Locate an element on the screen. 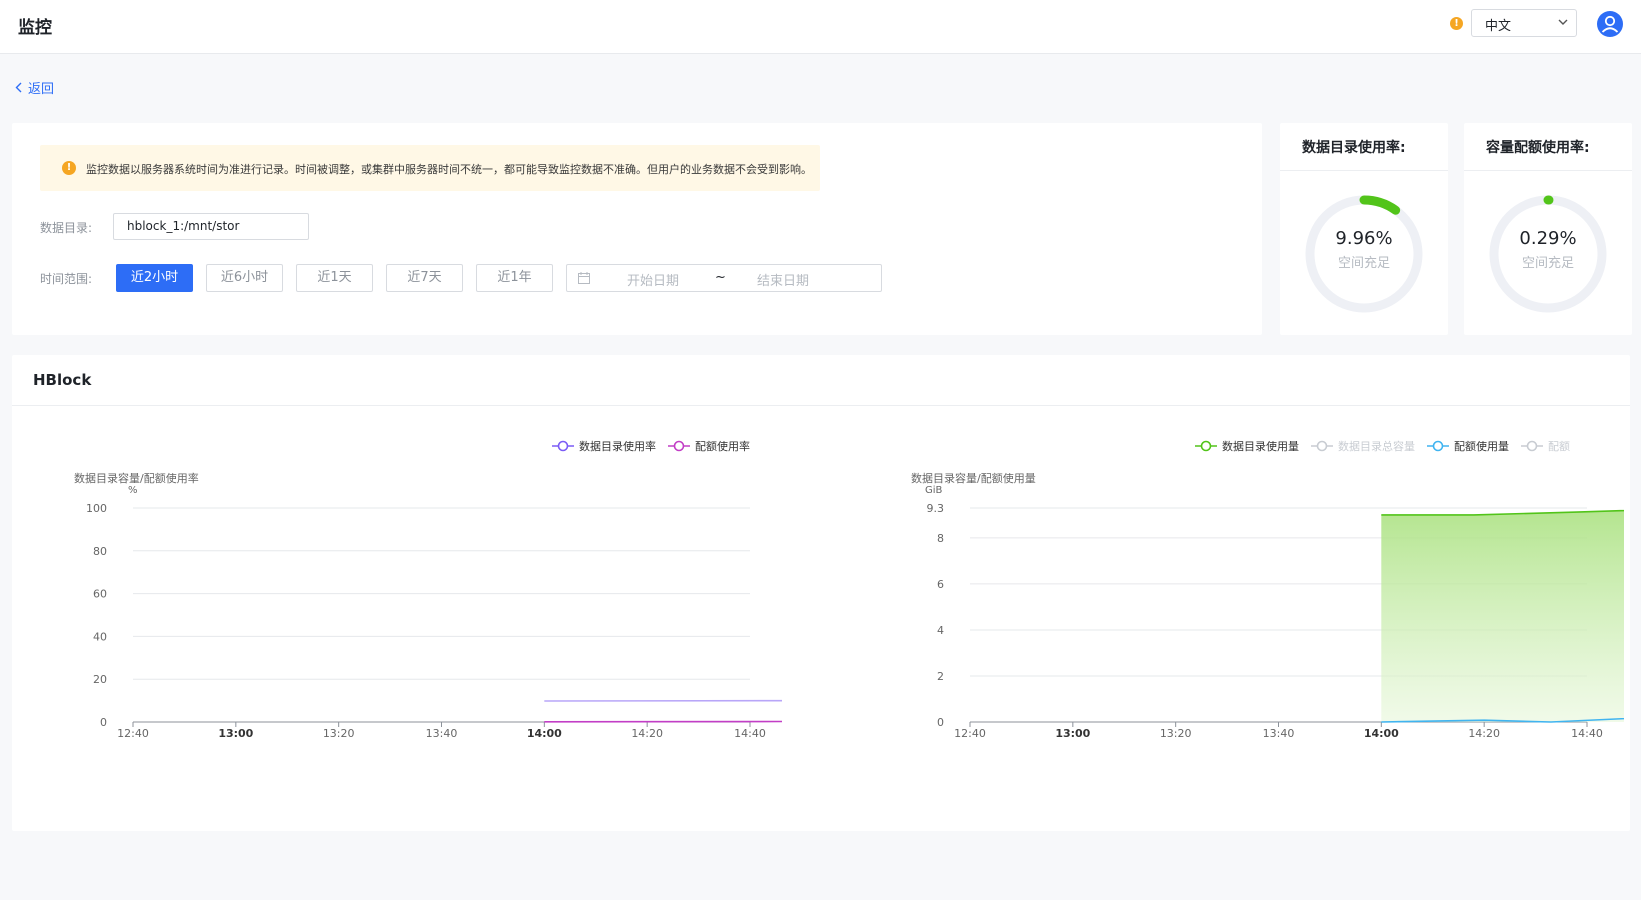 This screenshot has height=900, width=1641. gauge-title: 容量配额使用率: is located at coordinates (1548, 147).